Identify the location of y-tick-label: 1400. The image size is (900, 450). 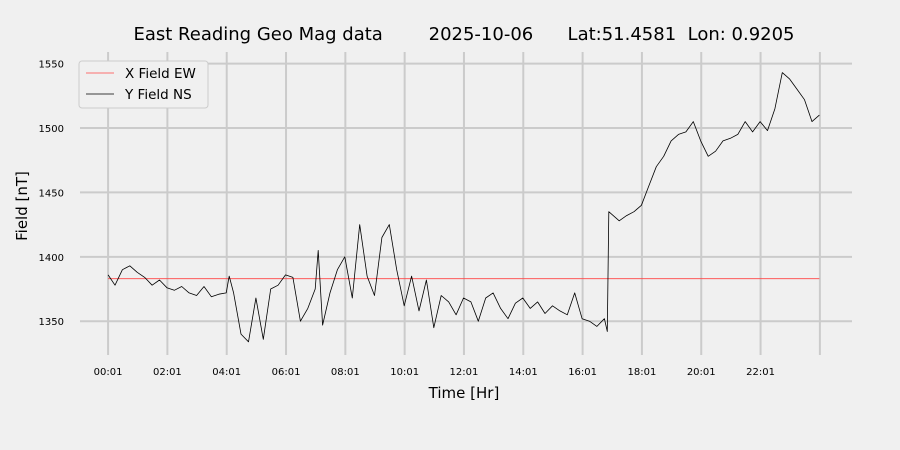
(51, 258).